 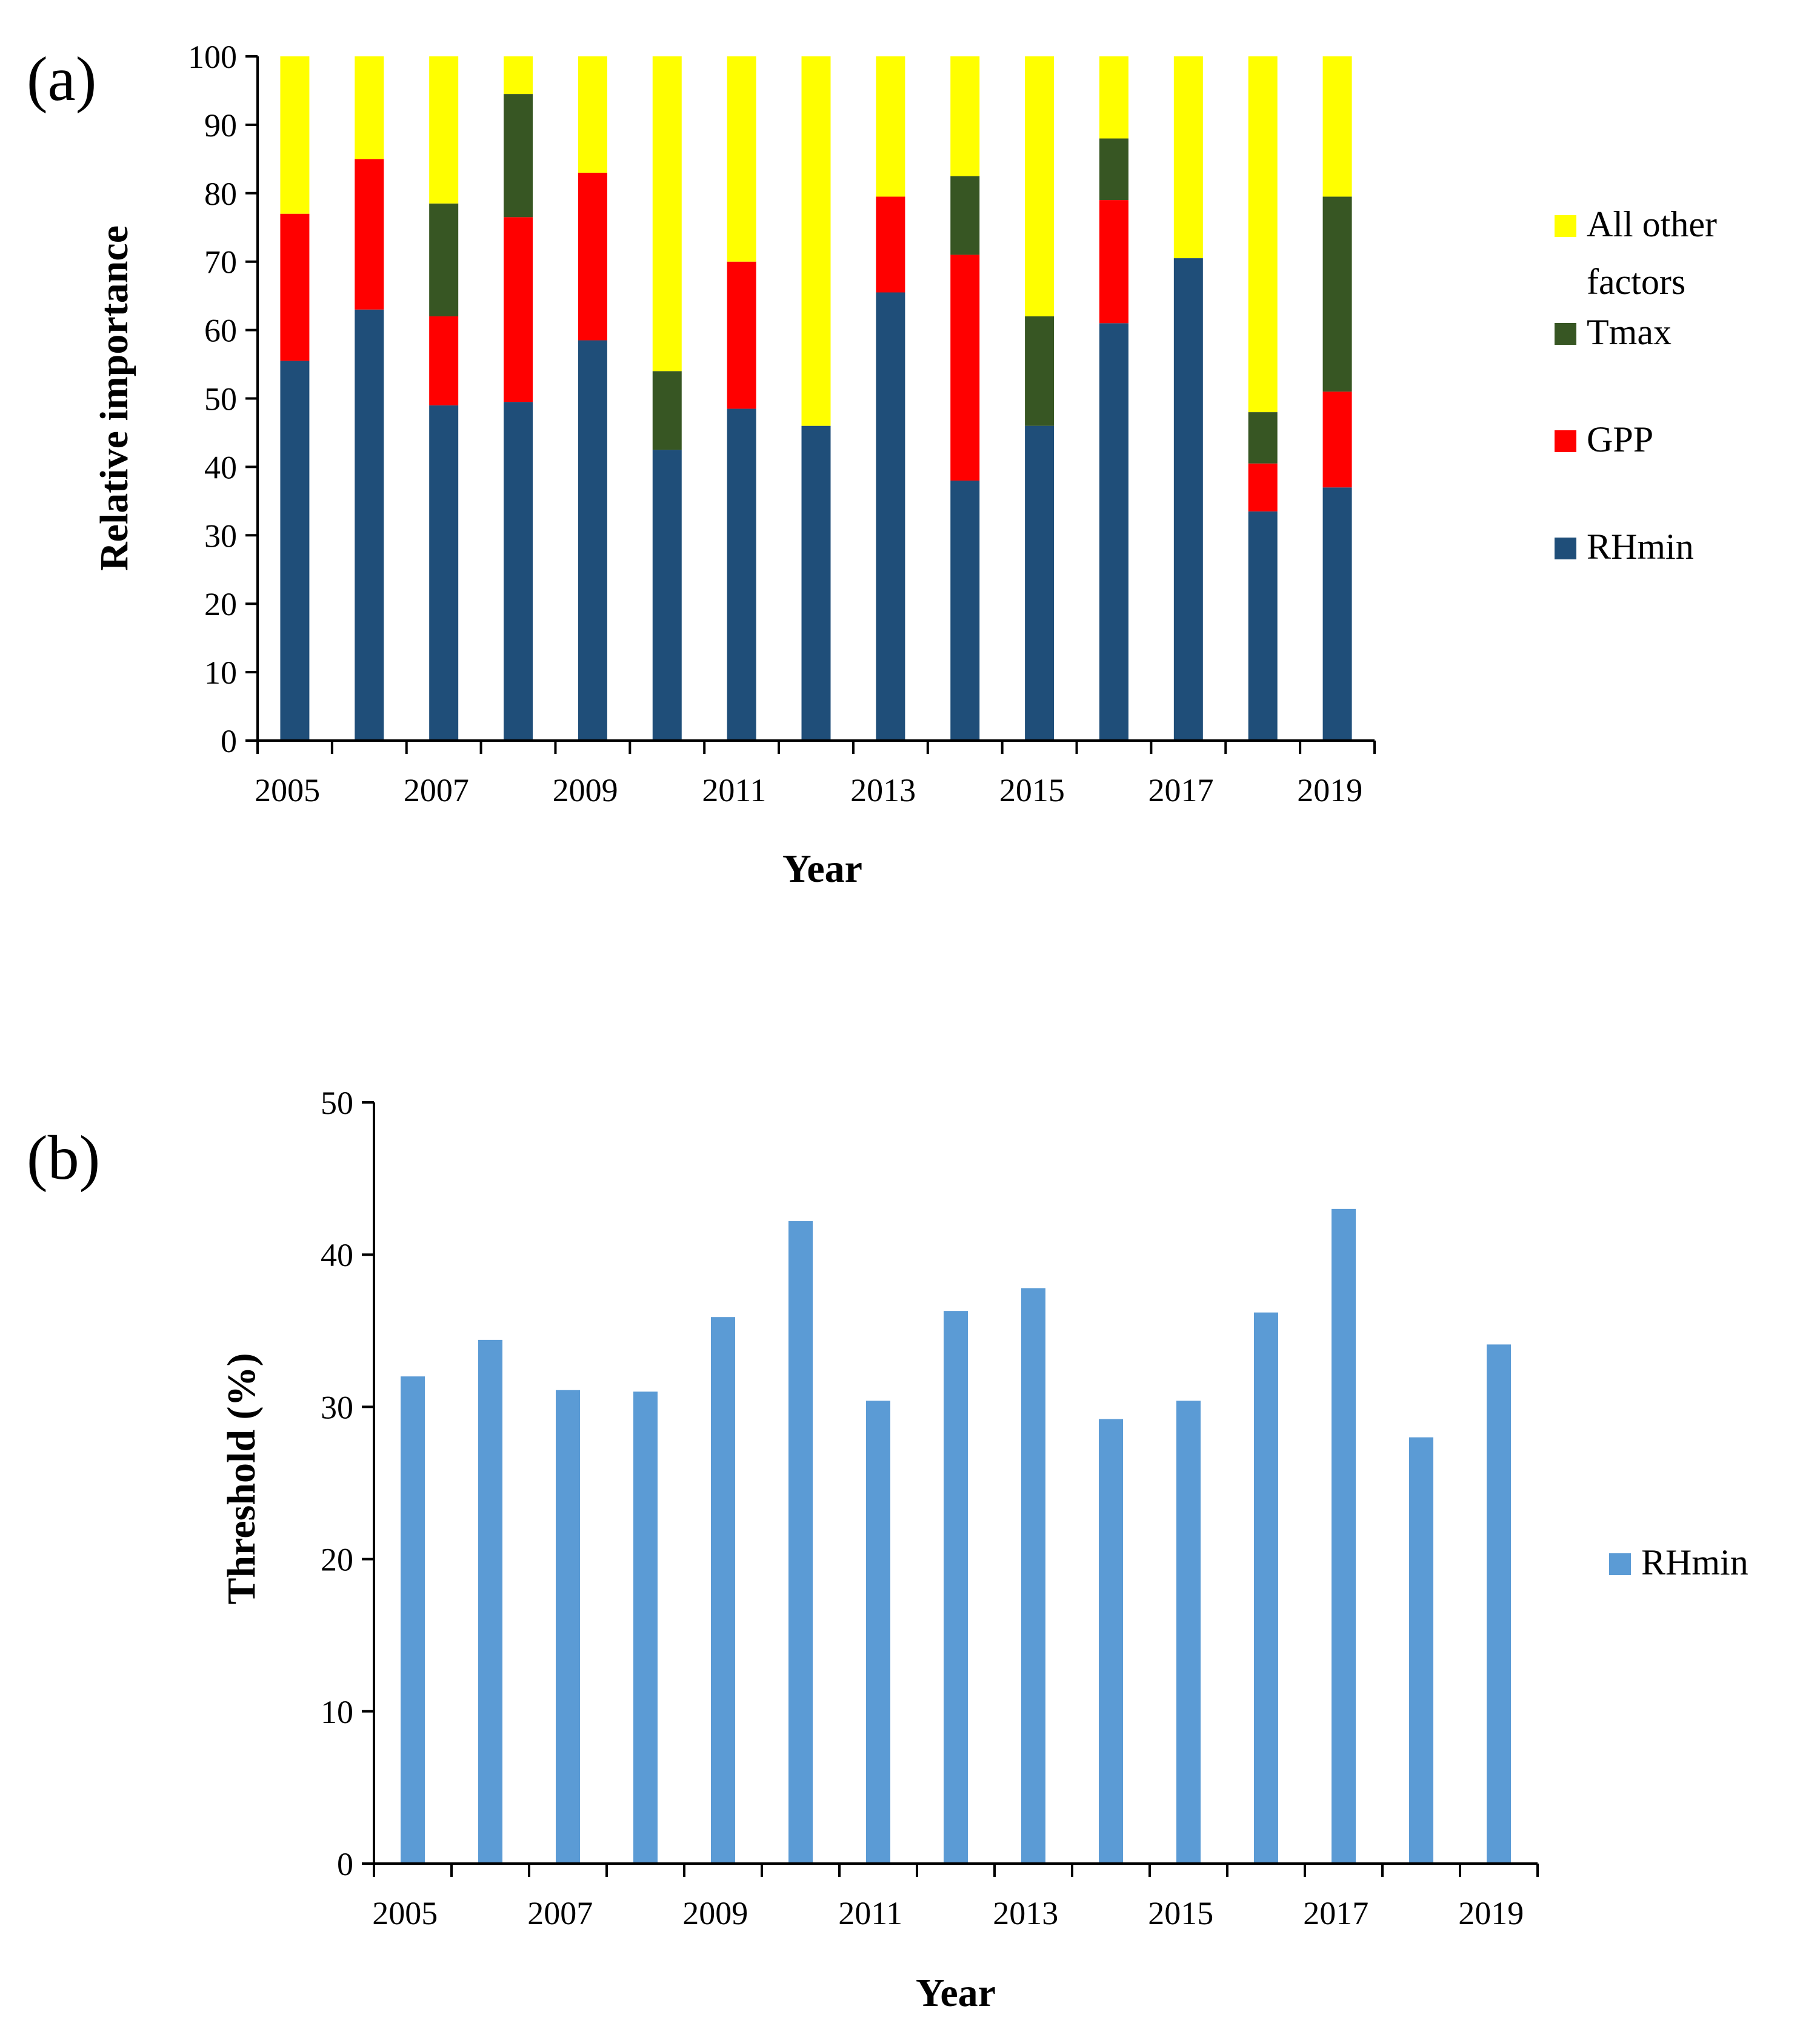 What do you see at coordinates (518, 75) in the screenshot?
I see `panel-a-bar-all-other-factors-2008` at bounding box center [518, 75].